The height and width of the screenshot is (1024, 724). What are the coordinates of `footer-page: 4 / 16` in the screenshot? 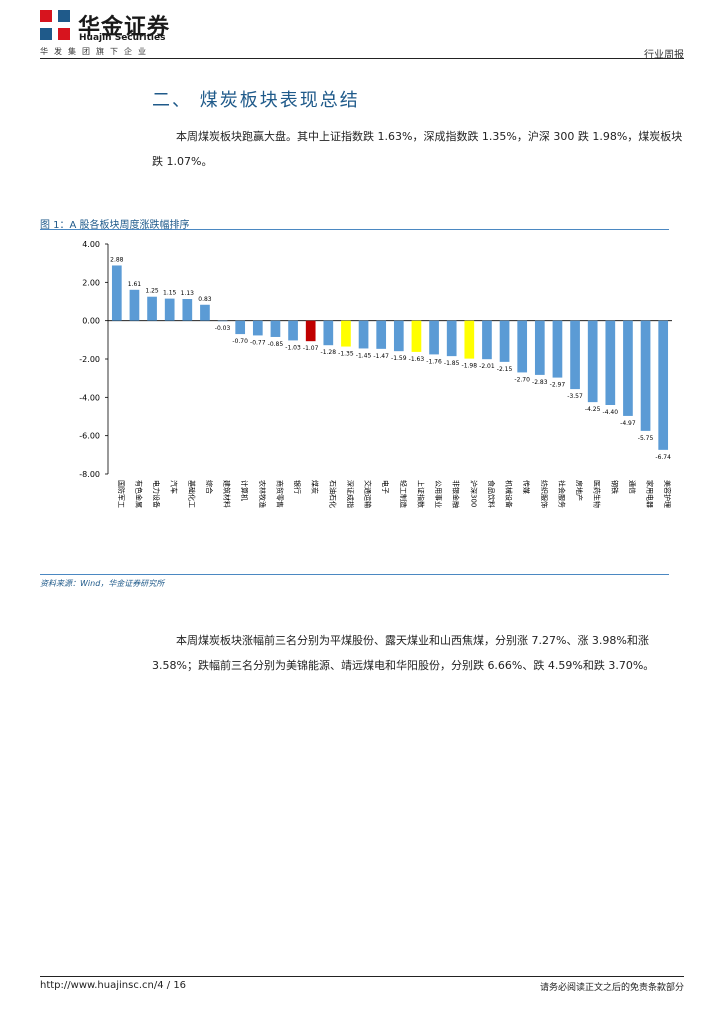 It's located at (172, 985).